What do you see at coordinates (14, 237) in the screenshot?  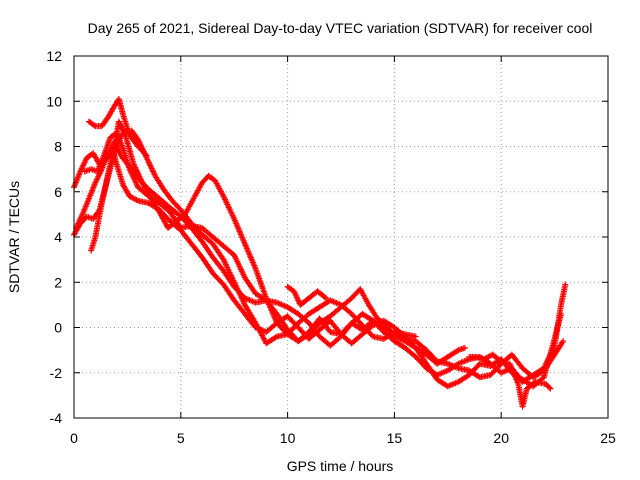 I see `y-axis-label: SDTVAR / TECUs` at bounding box center [14, 237].